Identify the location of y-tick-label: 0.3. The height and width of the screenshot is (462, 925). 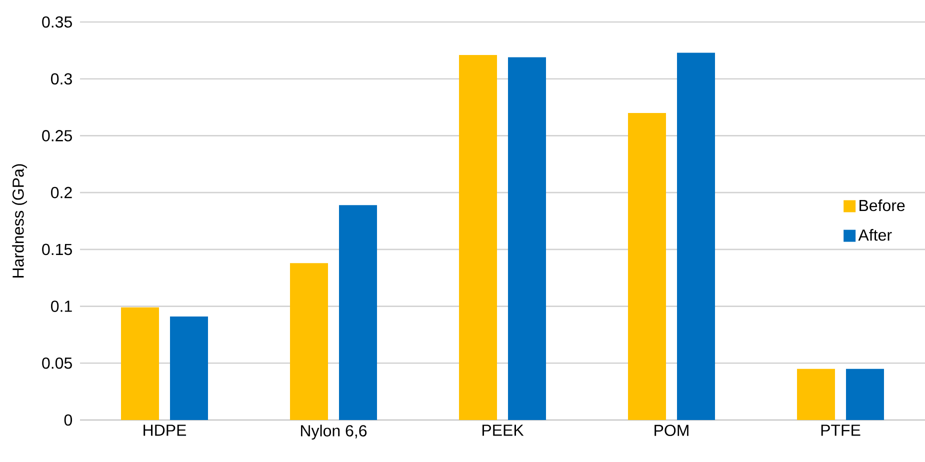
(61, 79).